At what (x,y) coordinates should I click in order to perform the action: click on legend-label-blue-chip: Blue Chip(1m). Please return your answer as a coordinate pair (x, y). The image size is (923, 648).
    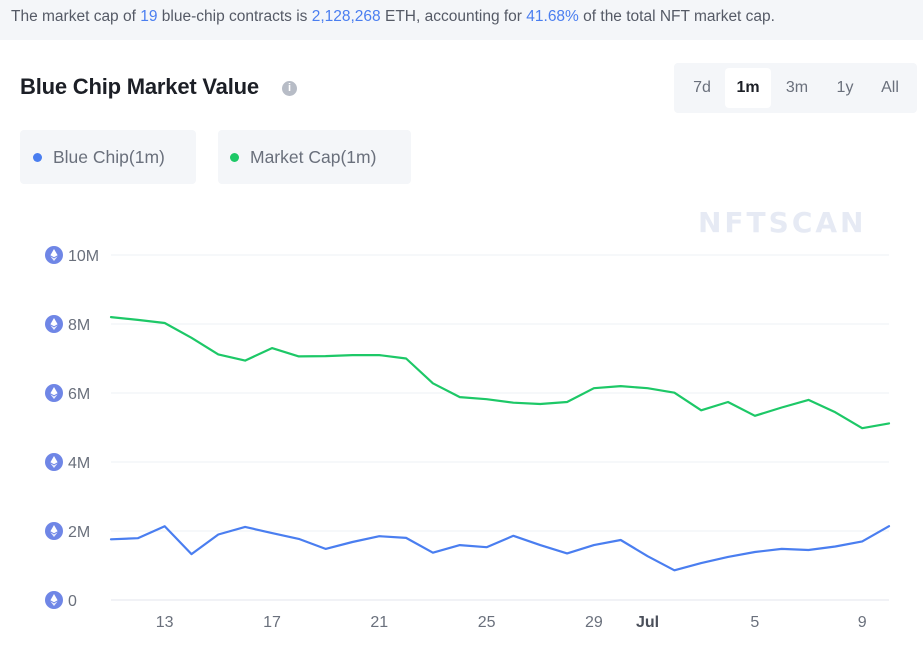
    Looking at the image, I should click on (109, 157).